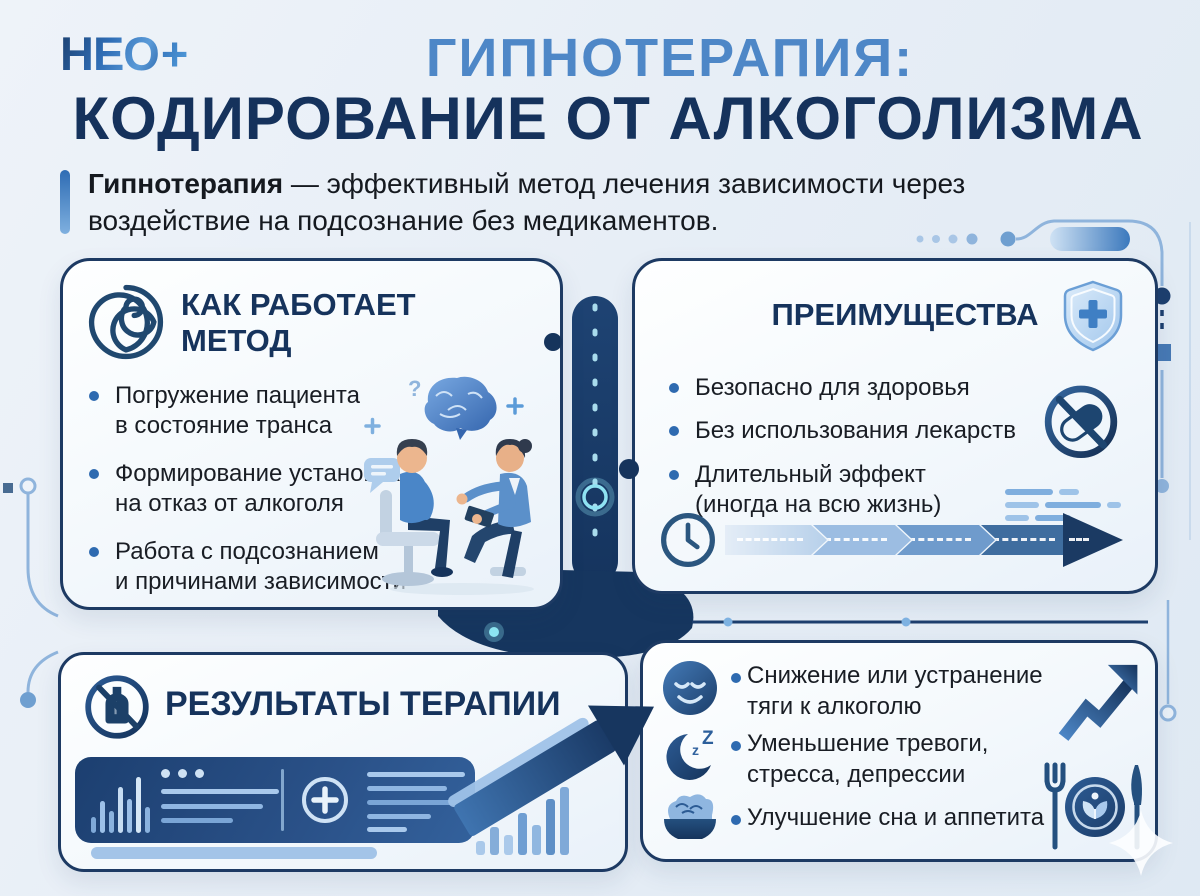 This screenshot has width=1200, height=896. What do you see at coordinates (363, 704) in the screenshot?
I see `card-results-title: РЕЗУЛЬТАТЫ ТЕРАПИИ` at bounding box center [363, 704].